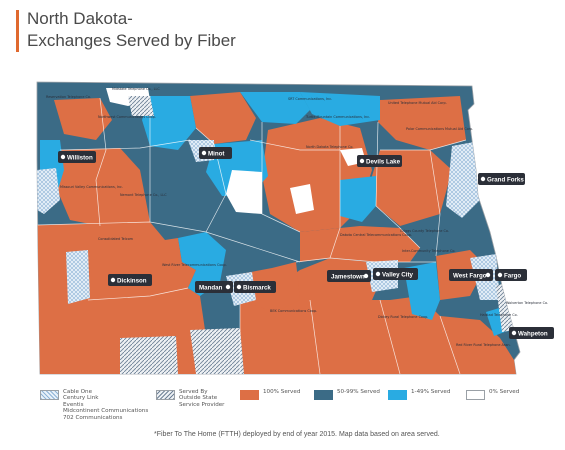 This screenshot has width=565, height=450. I want to click on region-100-east-central, so click(412, 188).